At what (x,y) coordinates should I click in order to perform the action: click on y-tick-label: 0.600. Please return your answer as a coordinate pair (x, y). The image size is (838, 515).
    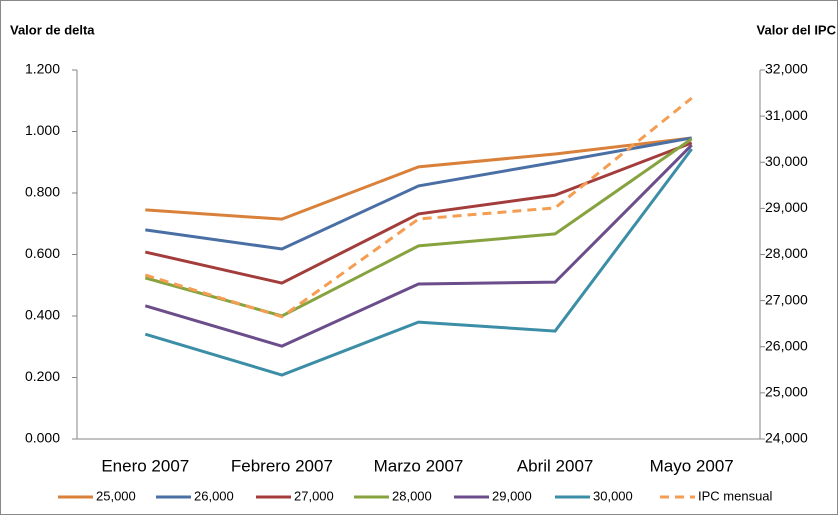
    Looking at the image, I should click on (42, 253).